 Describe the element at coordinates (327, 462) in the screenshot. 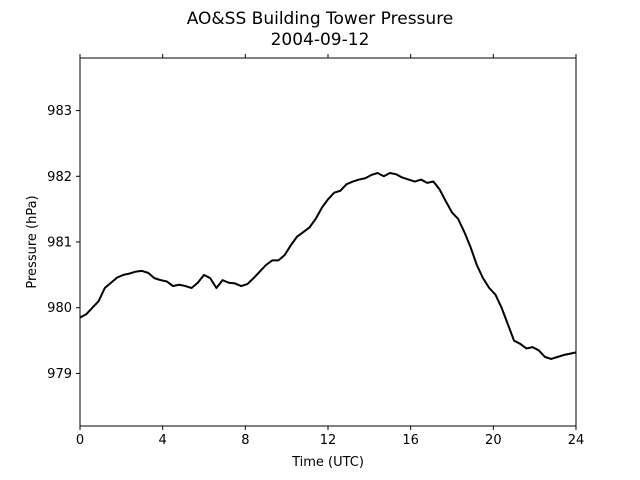

I see `x-axis-label: Time (UTC)` at that location.